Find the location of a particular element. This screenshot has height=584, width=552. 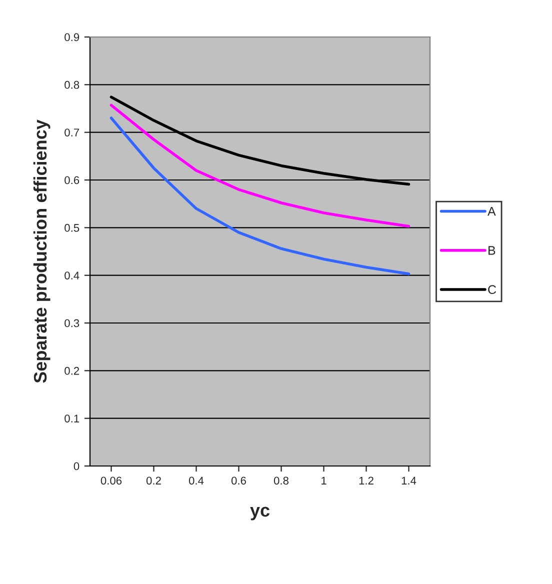

x-tick-label: 0.2 is located at coordinates (153, 480).